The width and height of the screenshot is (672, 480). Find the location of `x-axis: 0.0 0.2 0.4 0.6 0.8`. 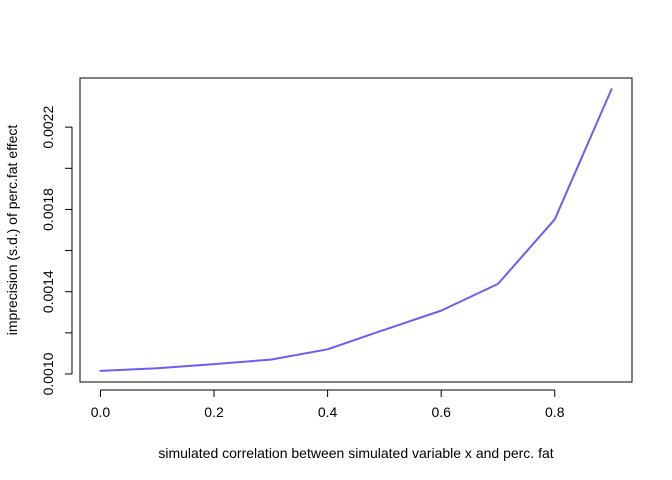

x-axis: 0.0 0.2 0.4 0.6 0.8 is located at coordinates (328, 404).